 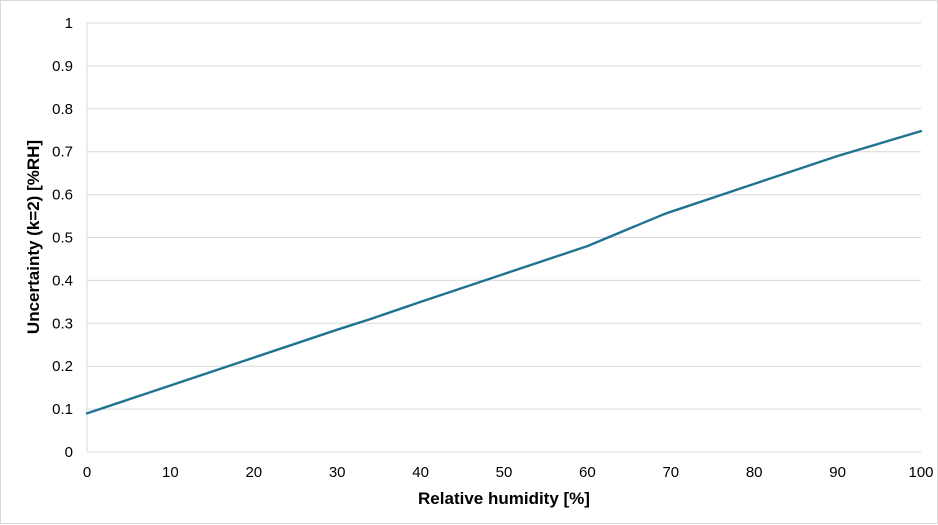 I want to click on x-tick-label: 50, so click(x=504, y=472).